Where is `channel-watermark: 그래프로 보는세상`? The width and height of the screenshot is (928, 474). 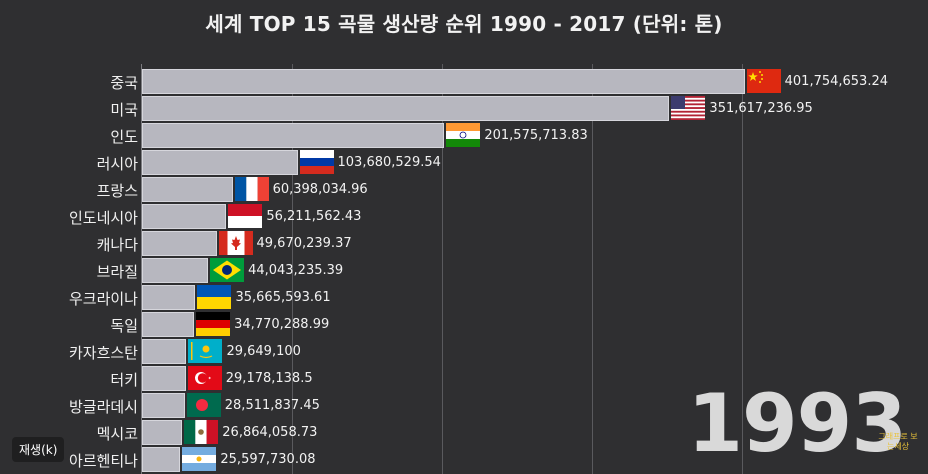 channel-watermark: 그래프로 보는세상 is located at coordinates (898, 441).